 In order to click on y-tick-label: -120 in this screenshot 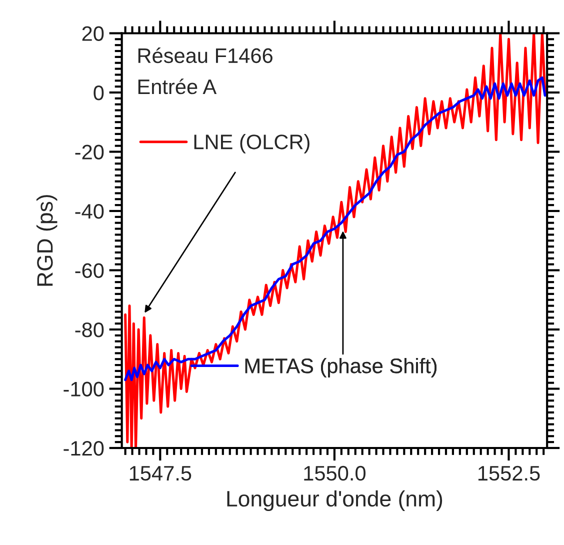, I will do `click(84, 448)`.